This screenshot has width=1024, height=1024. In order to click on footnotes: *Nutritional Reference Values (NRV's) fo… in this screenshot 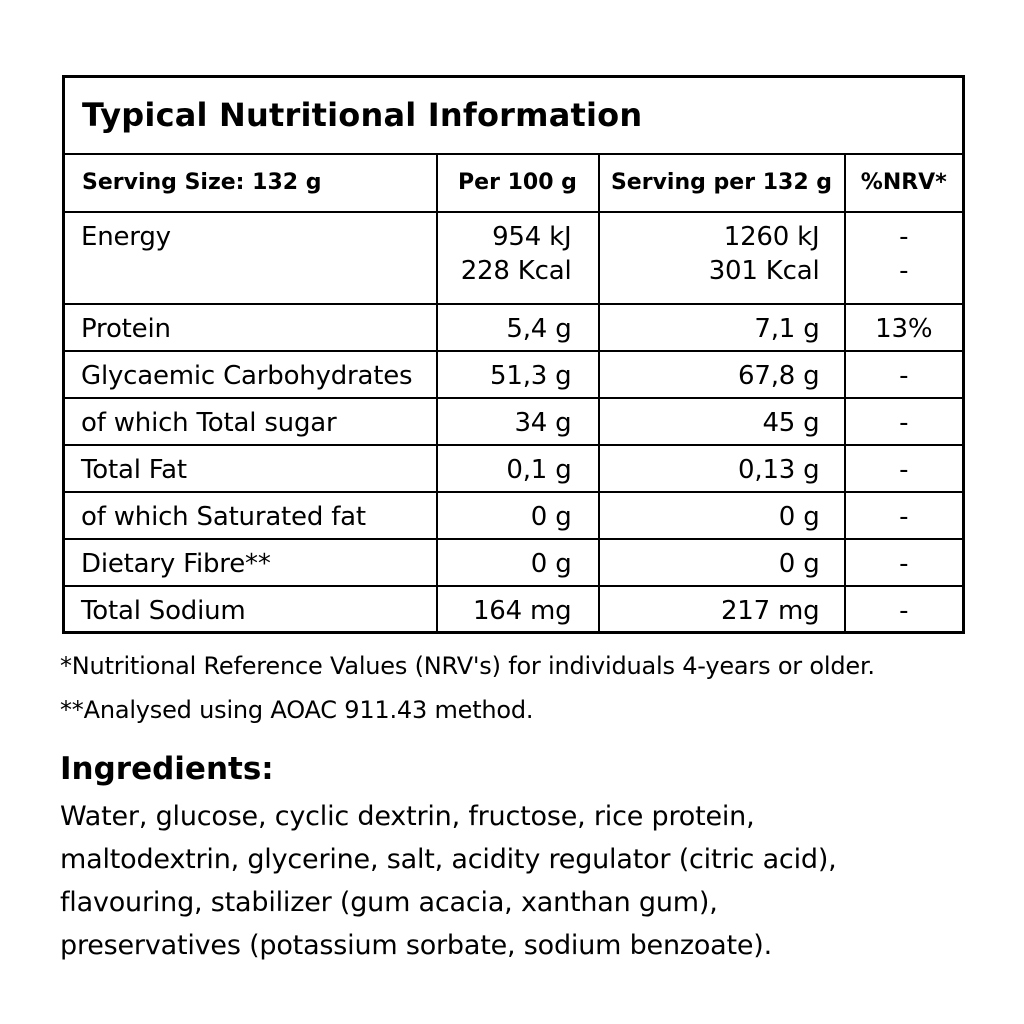, I will do `click(467, 688)`.